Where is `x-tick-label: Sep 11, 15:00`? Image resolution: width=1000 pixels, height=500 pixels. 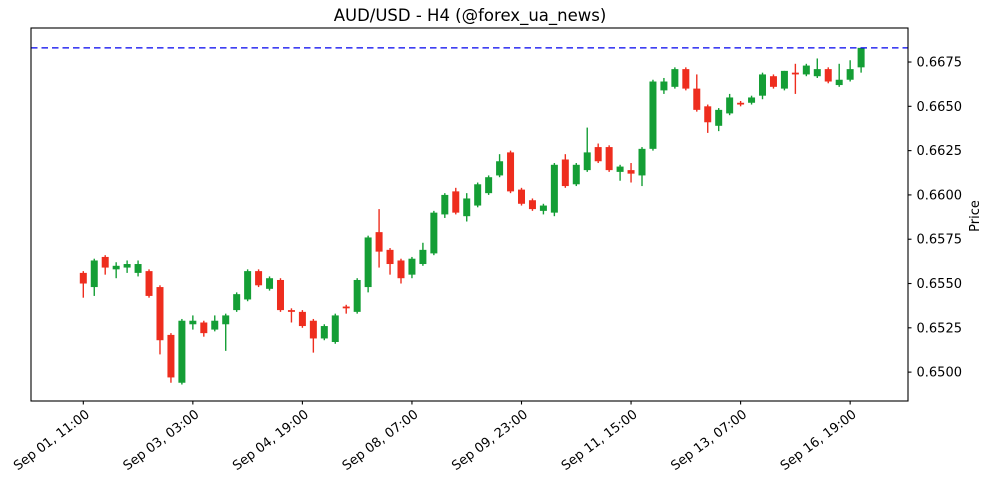 x-tick-label: Sep 11, 15:00 is located at coordinates (600, 440).